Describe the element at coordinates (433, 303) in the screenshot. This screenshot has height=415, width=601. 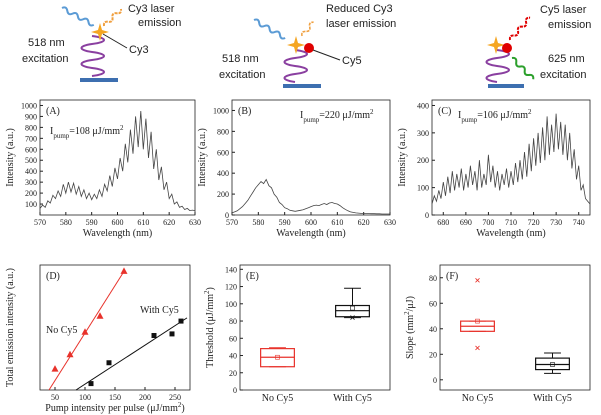
I see `y-tick-label: 60` at that location.